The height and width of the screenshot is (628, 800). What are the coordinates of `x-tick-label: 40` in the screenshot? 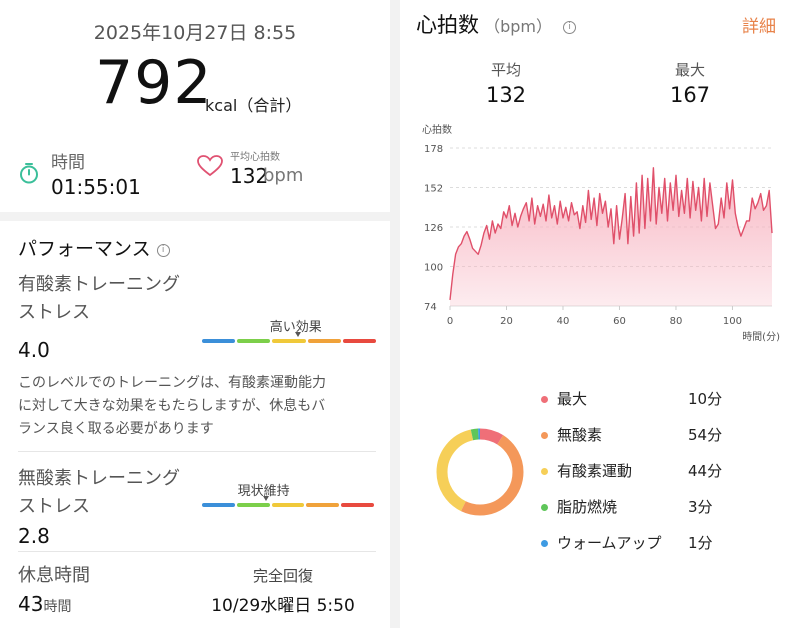 It's located at (563, 321).